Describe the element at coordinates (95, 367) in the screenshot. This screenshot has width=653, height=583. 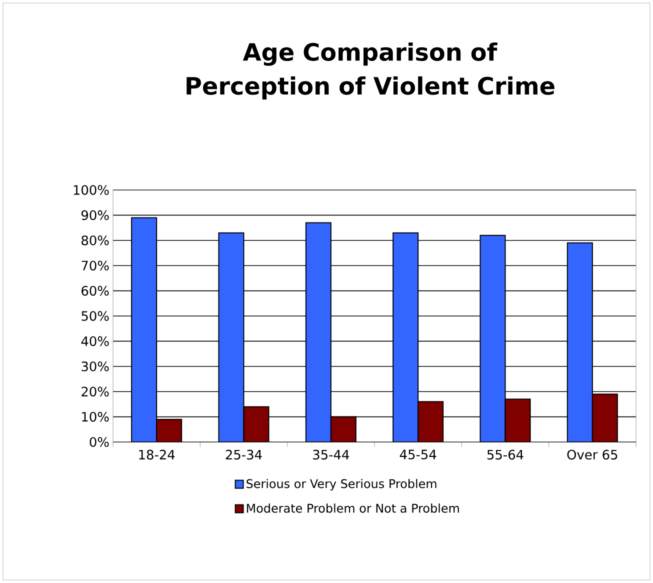
I see `y-tick-label: 30%` at that location.